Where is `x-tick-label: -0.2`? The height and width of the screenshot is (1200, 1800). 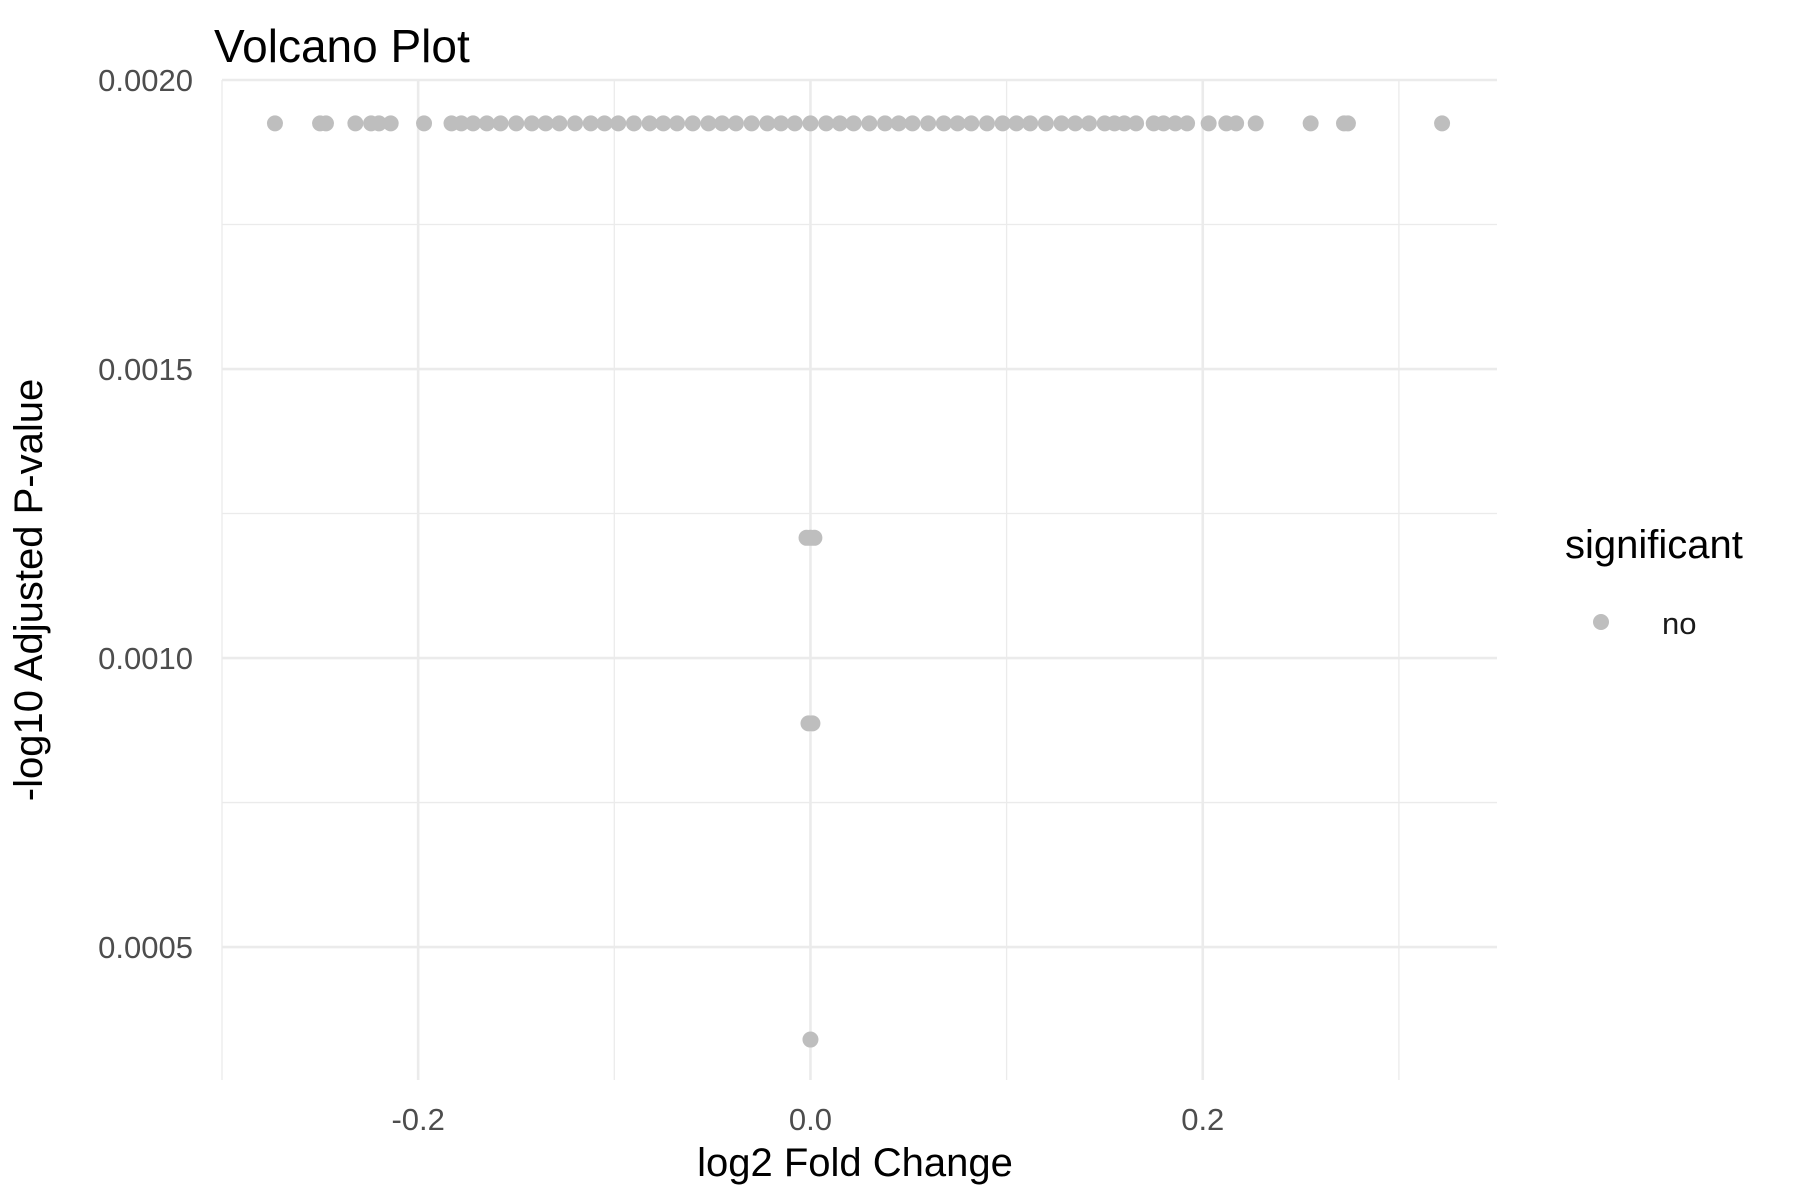 x-tick-label: -0.2 is located at coordinates (417, 1119).